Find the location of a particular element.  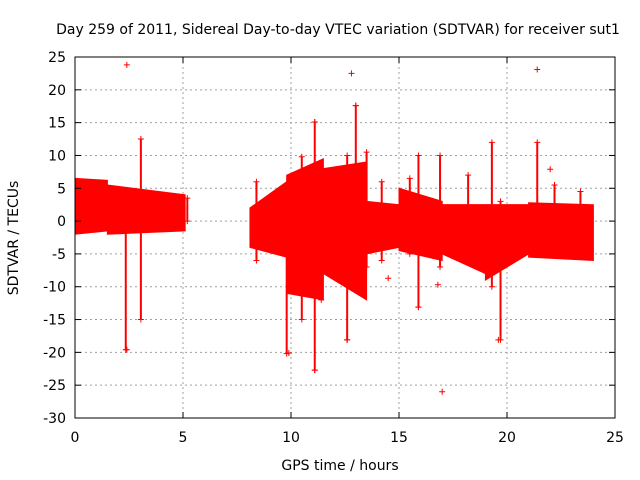

y-tick-label: 10 is located at coordinates (57, 156).